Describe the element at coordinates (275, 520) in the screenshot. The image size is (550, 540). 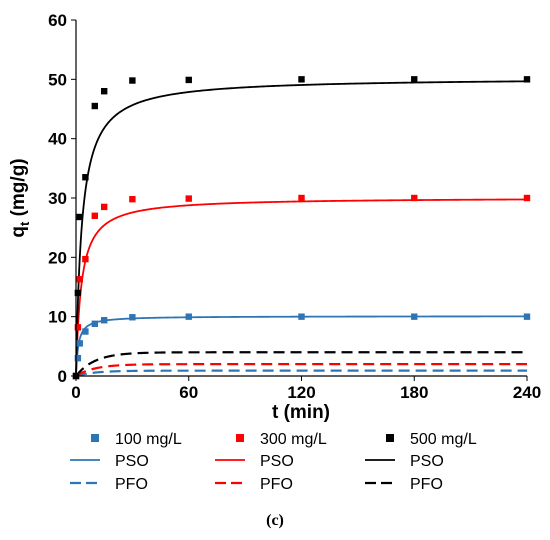
I see `panel-label: (c)` at that location.